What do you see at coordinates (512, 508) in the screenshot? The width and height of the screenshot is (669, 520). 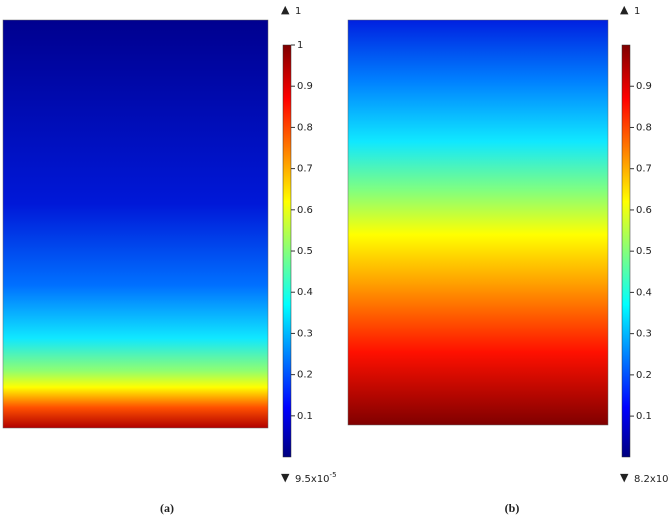 I see `caption: (b)` at bounding box center [512, 508].